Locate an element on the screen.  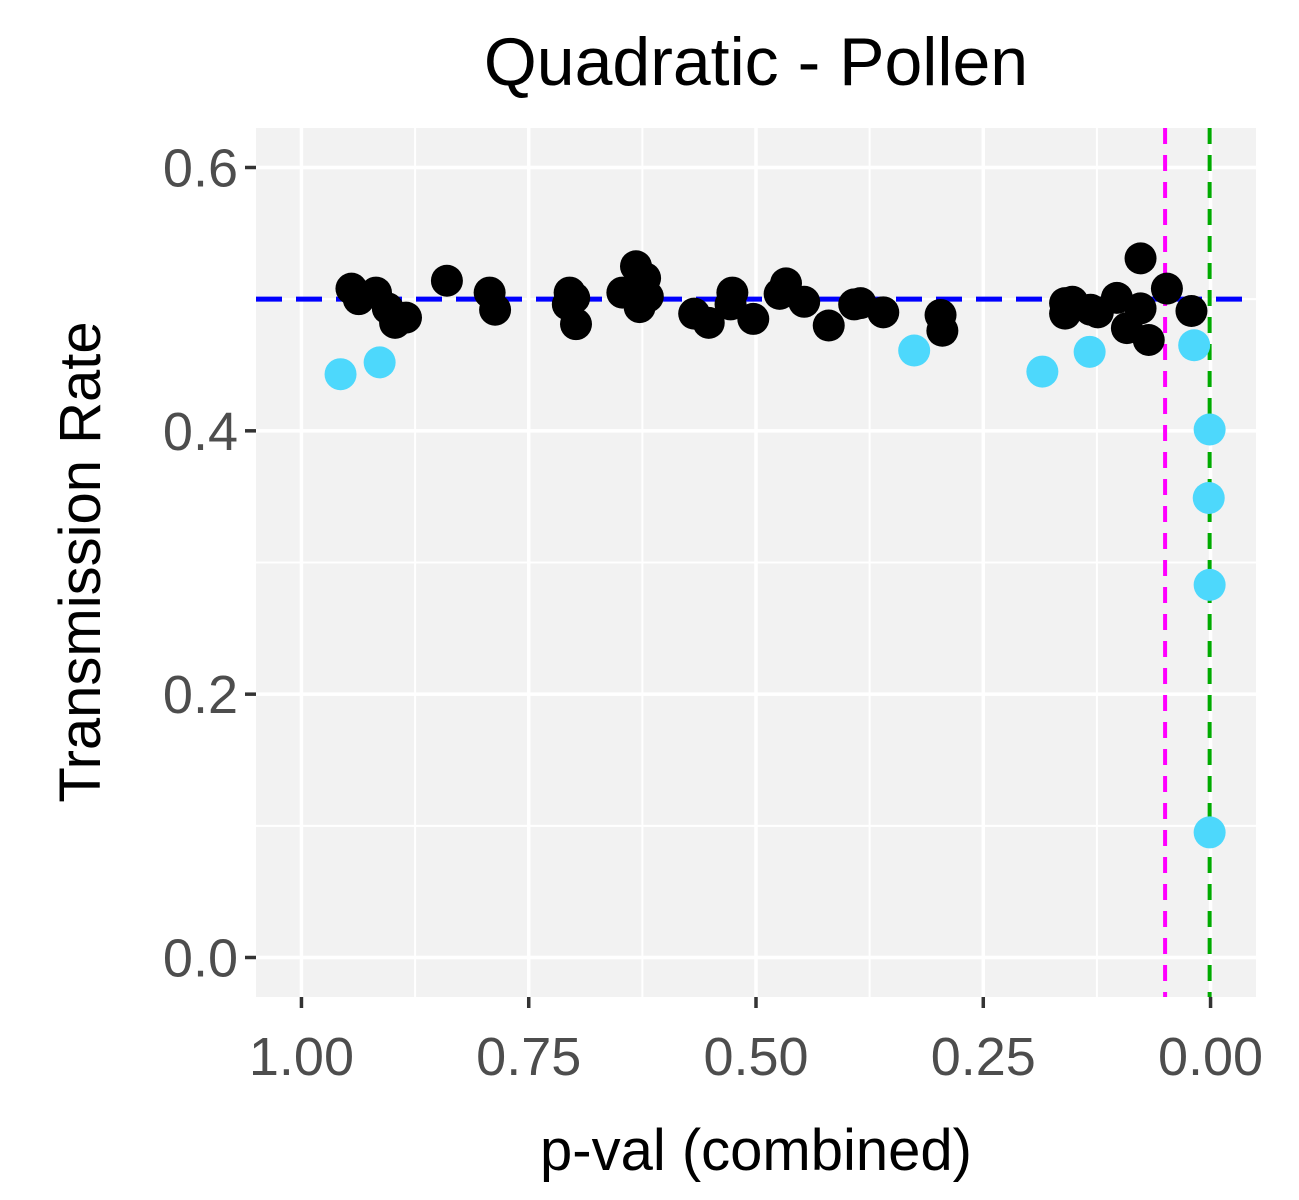
x-axis-title: p-val (combined) is located at coordinates (756, 1150).